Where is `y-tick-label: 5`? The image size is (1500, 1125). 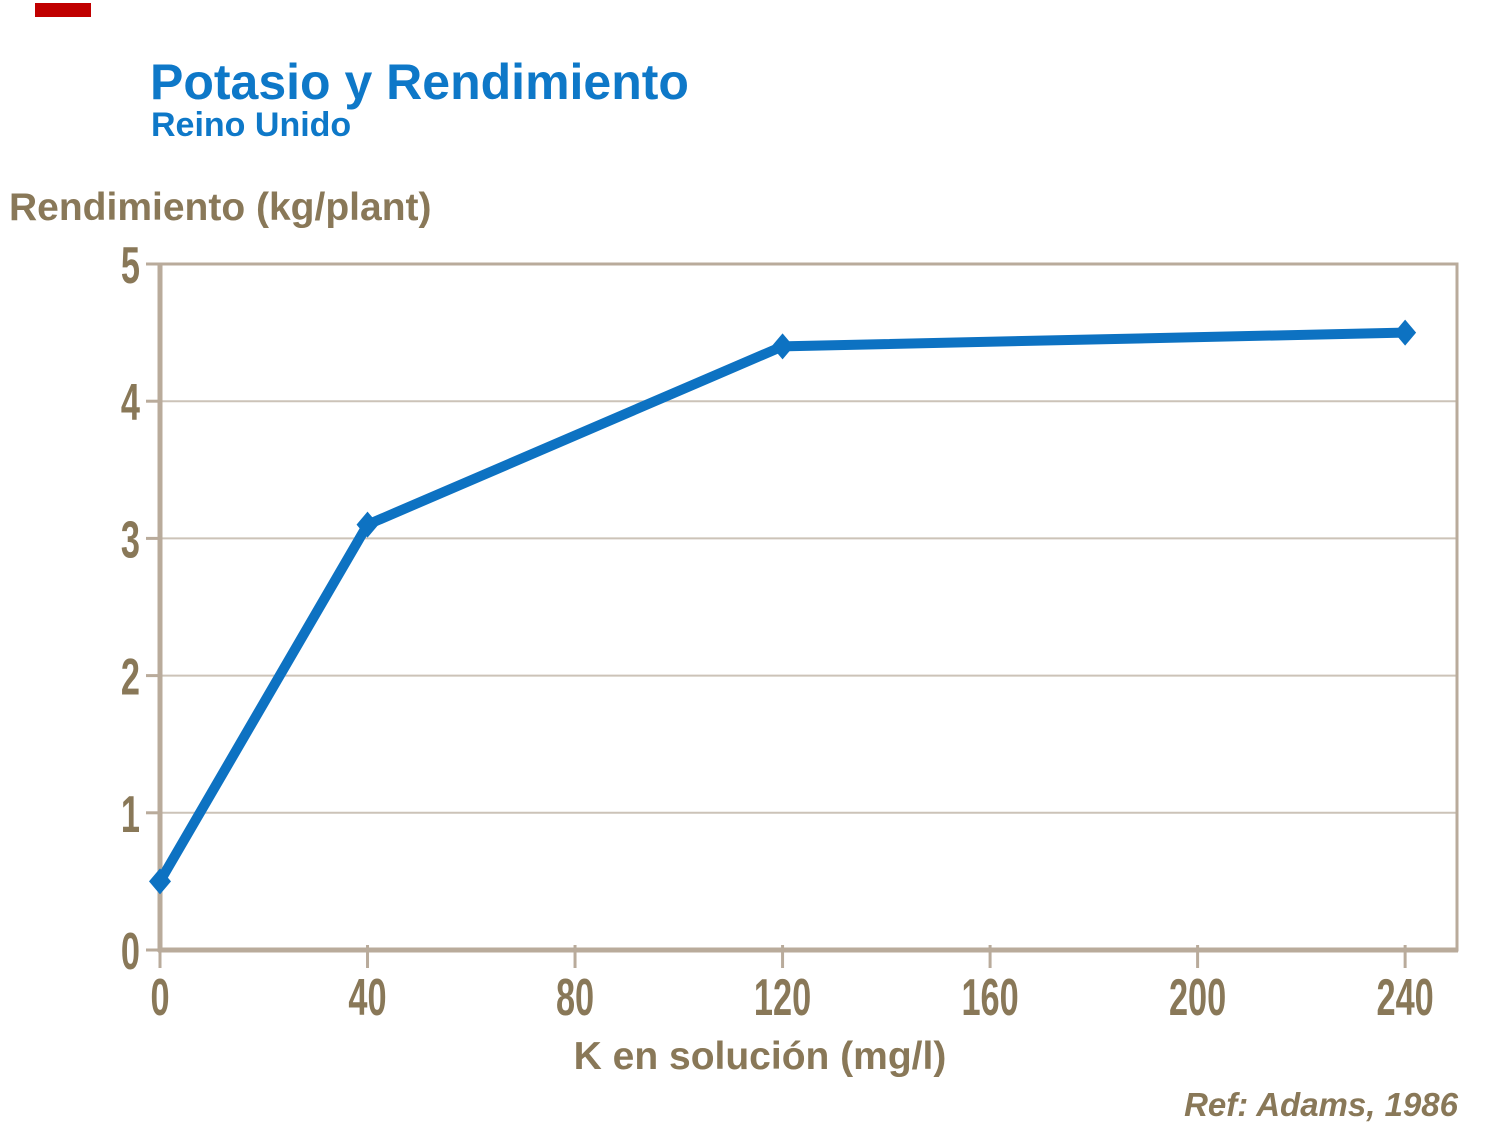 y-tick-label: 5 is located at coordinates (130, 266).